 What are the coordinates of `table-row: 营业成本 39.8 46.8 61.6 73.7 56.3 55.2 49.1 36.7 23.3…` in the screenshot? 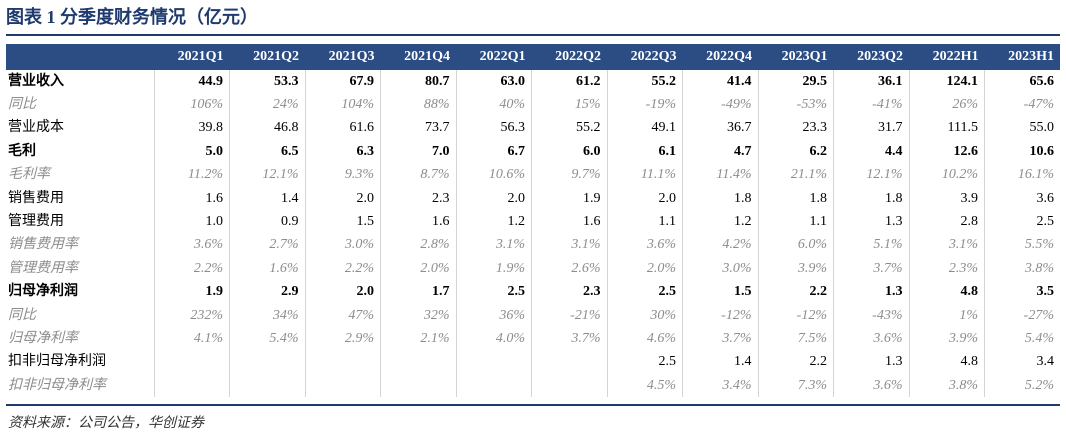 It's located at (533, 128).